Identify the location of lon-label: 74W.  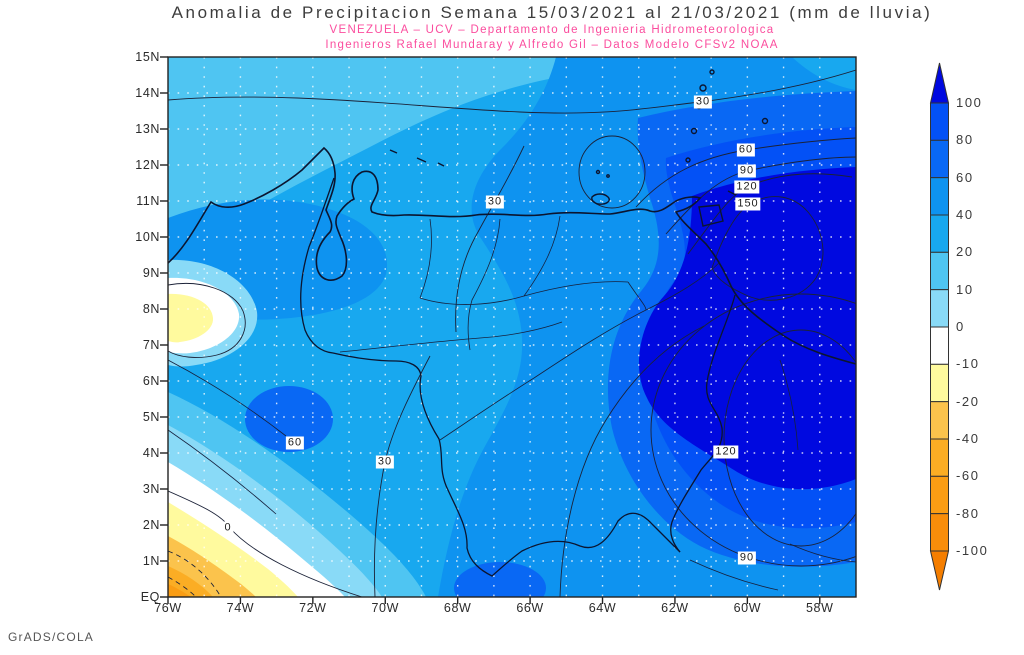
(240, 608).